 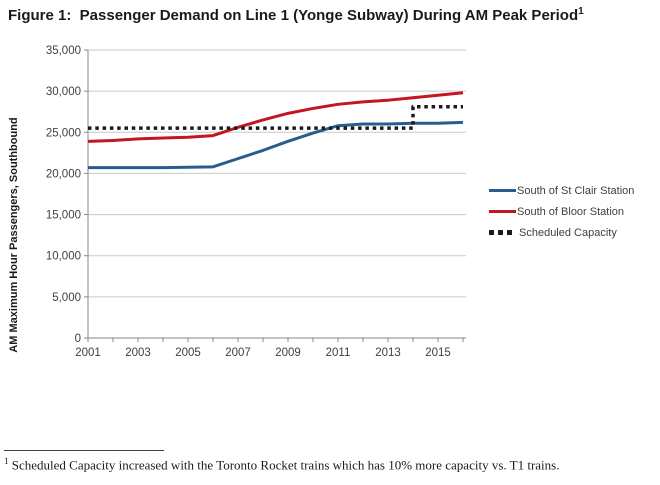 I want to click on st-clair-line-swatch, so click(x=502, y=190).